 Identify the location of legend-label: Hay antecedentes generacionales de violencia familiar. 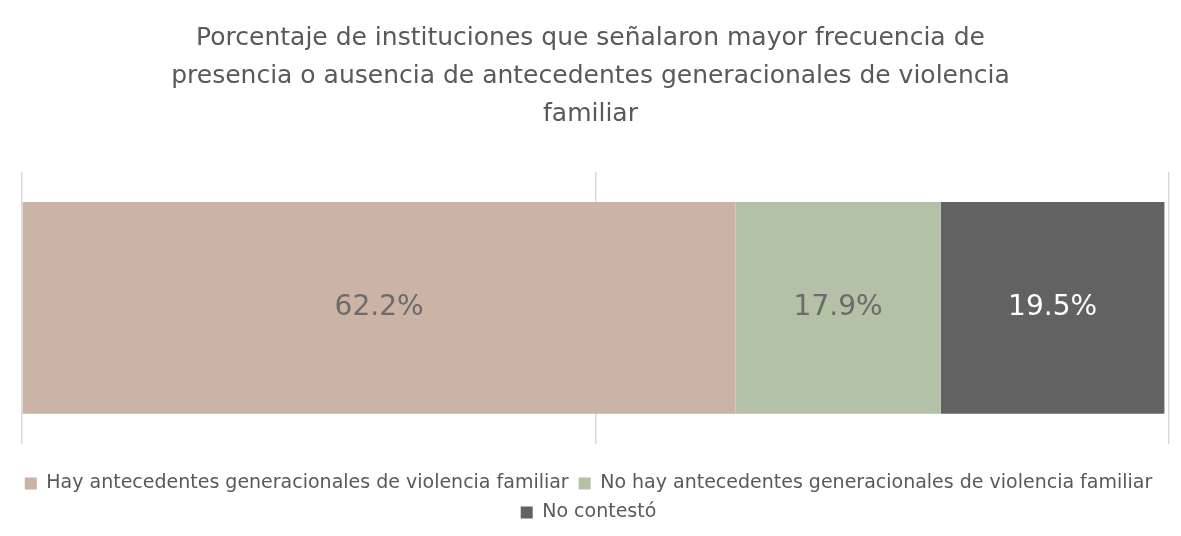
(307, 481).